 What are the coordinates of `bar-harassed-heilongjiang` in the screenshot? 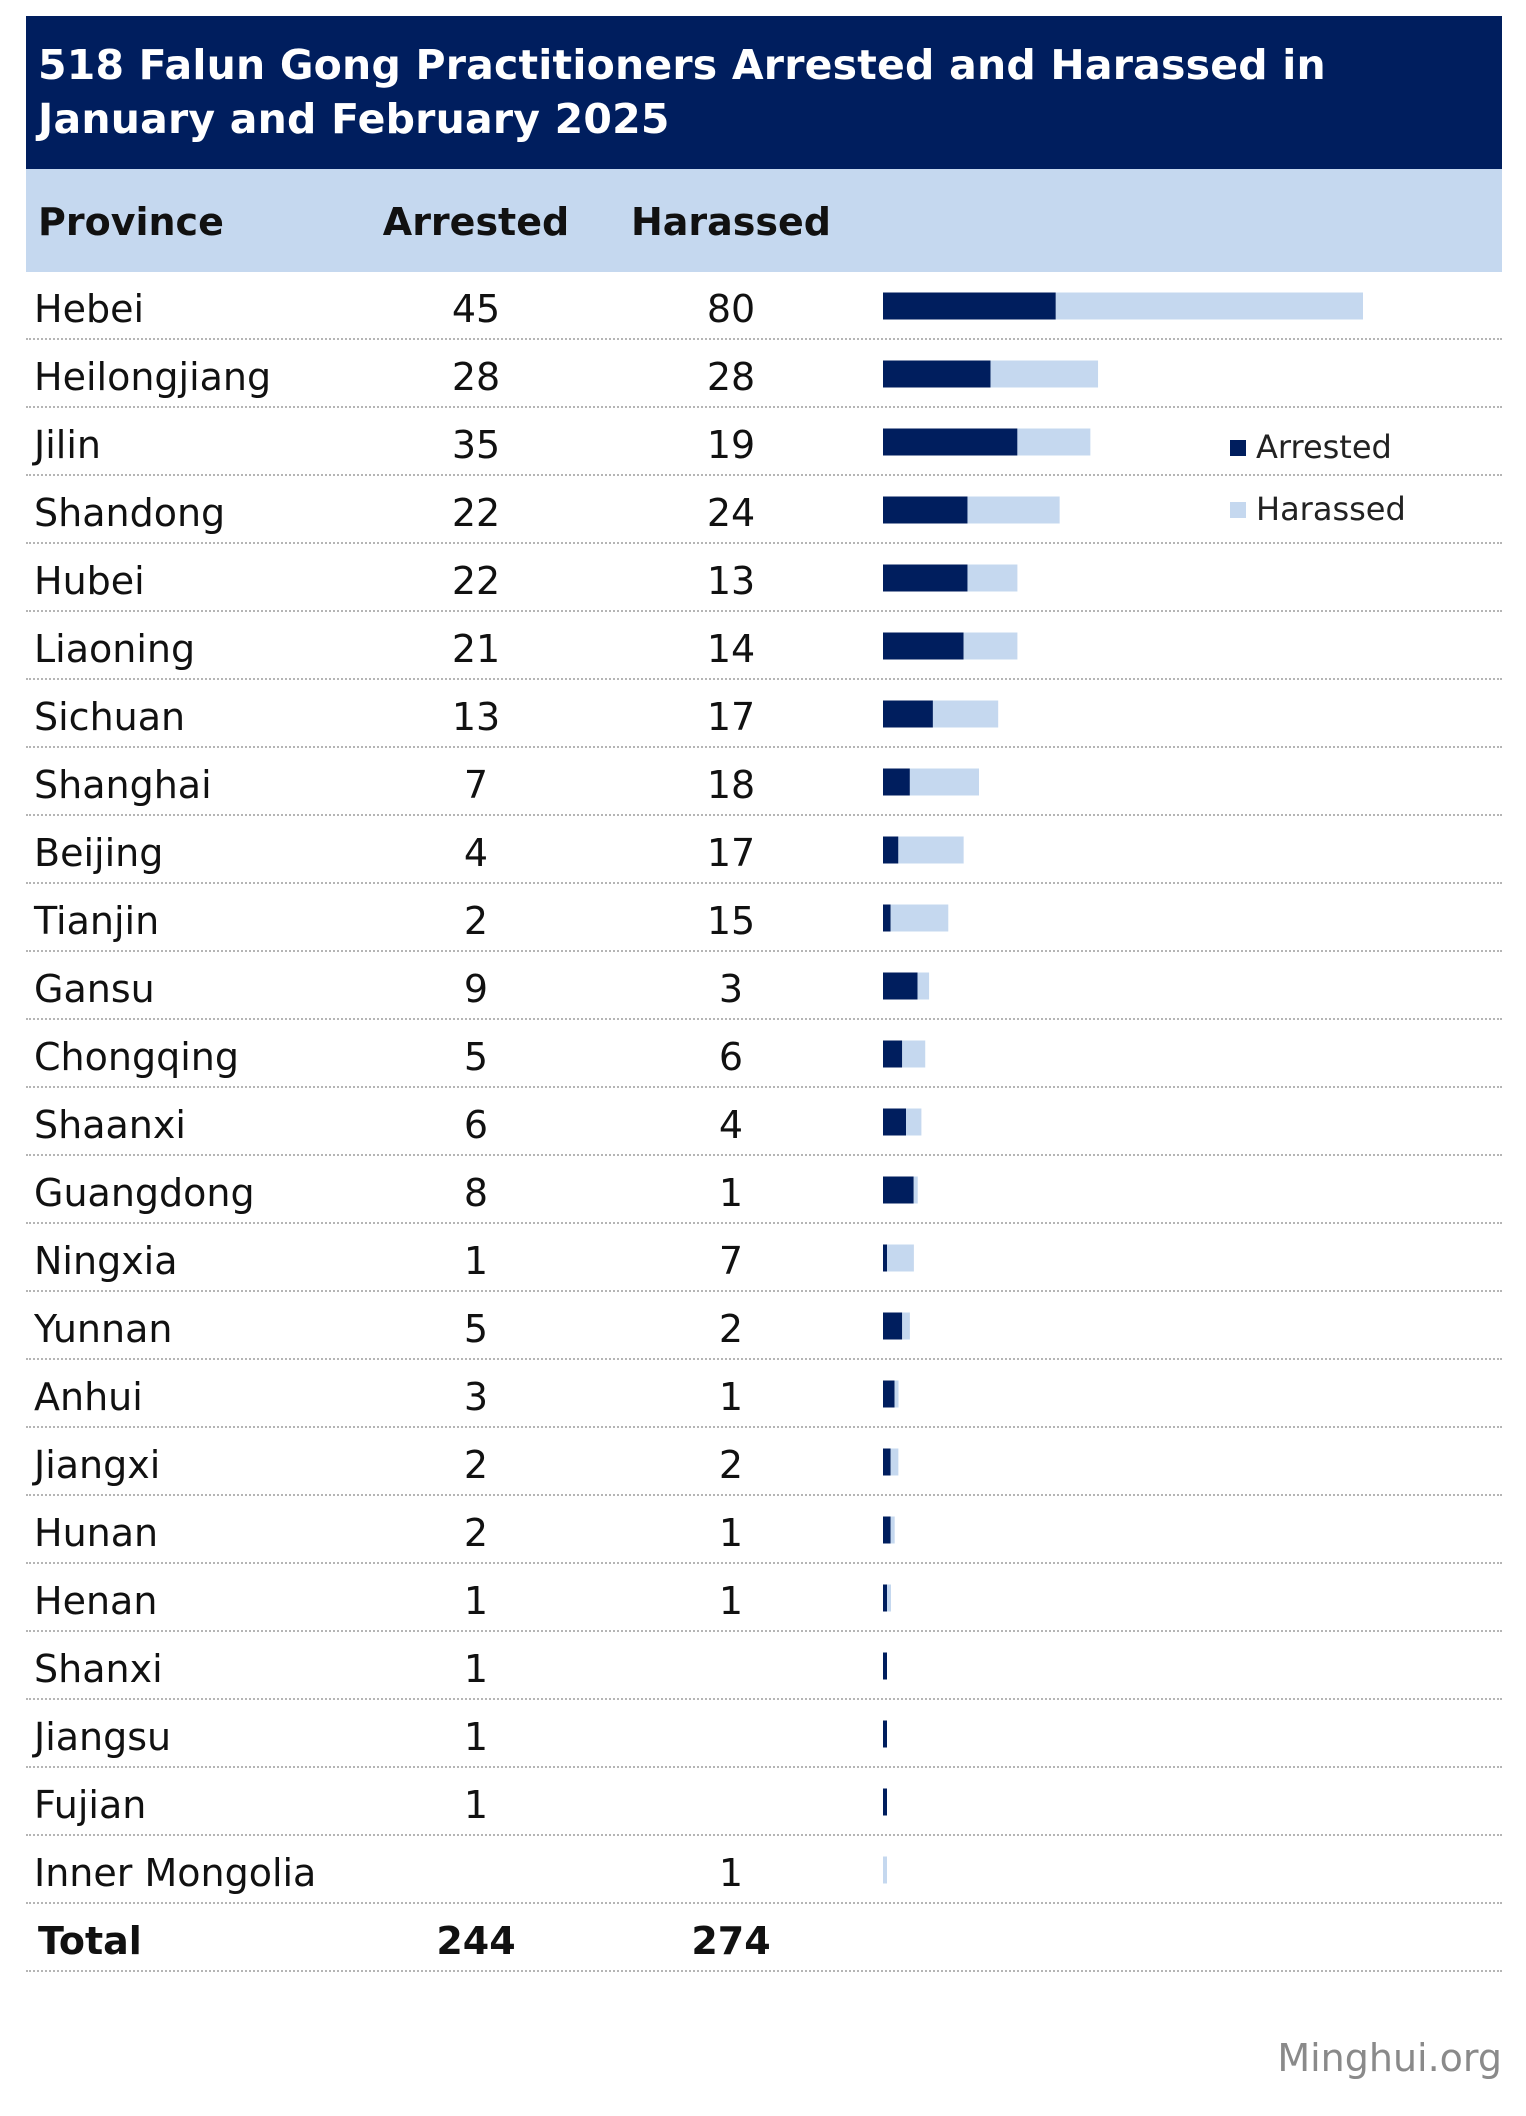 It's located at (1044, 374).